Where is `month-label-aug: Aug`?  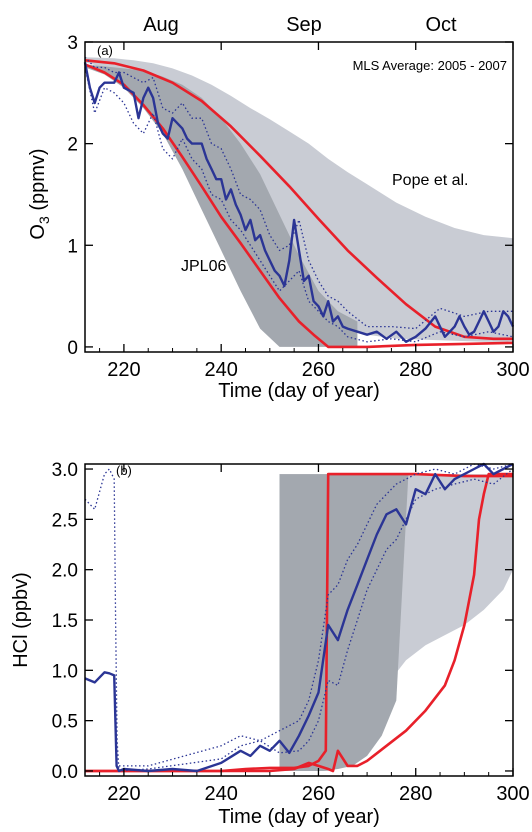 month-label-aug: Aug is located at coordinates (161, 25).